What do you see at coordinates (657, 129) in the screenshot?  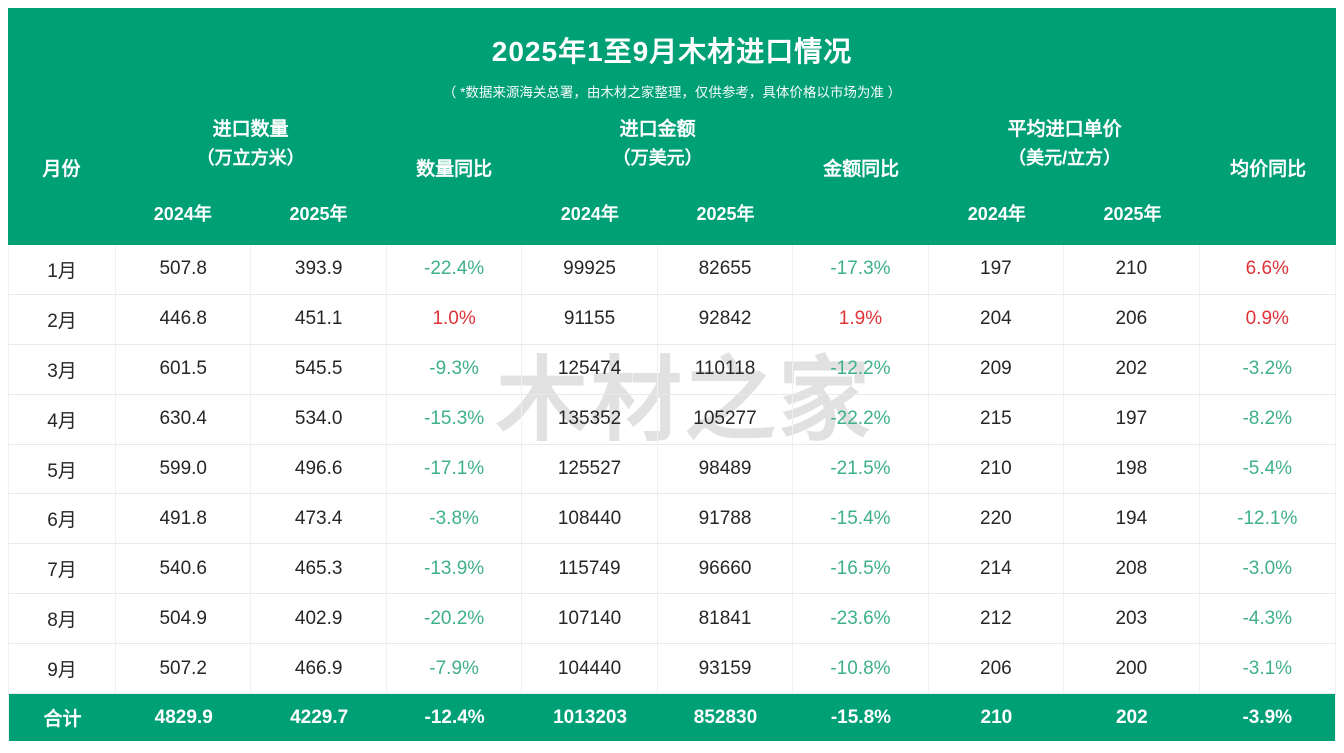 I see `amount-group-label: 进口金额` at bounding box center [657, 129].